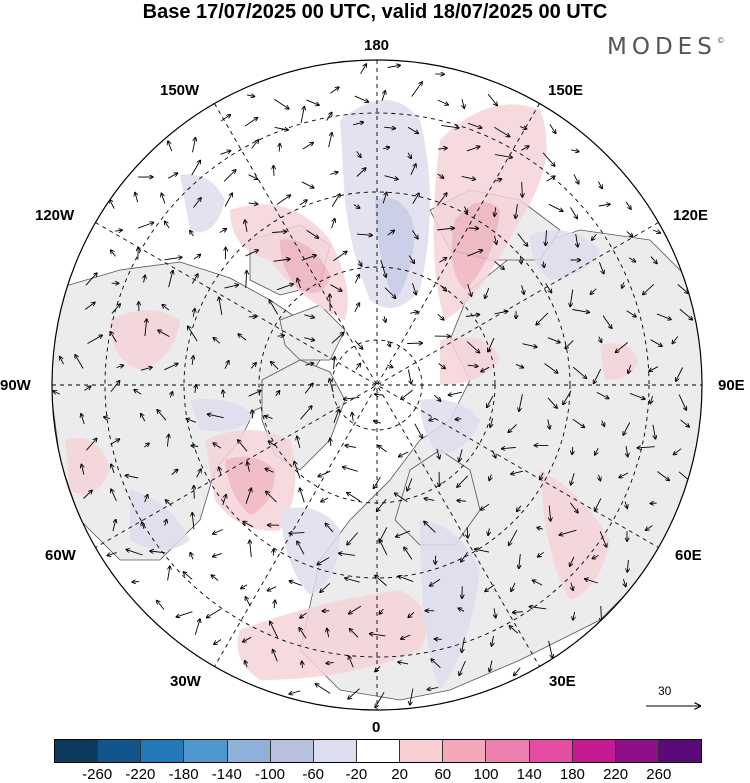  I want to click on label-120e: 120E, so click(691, 215).